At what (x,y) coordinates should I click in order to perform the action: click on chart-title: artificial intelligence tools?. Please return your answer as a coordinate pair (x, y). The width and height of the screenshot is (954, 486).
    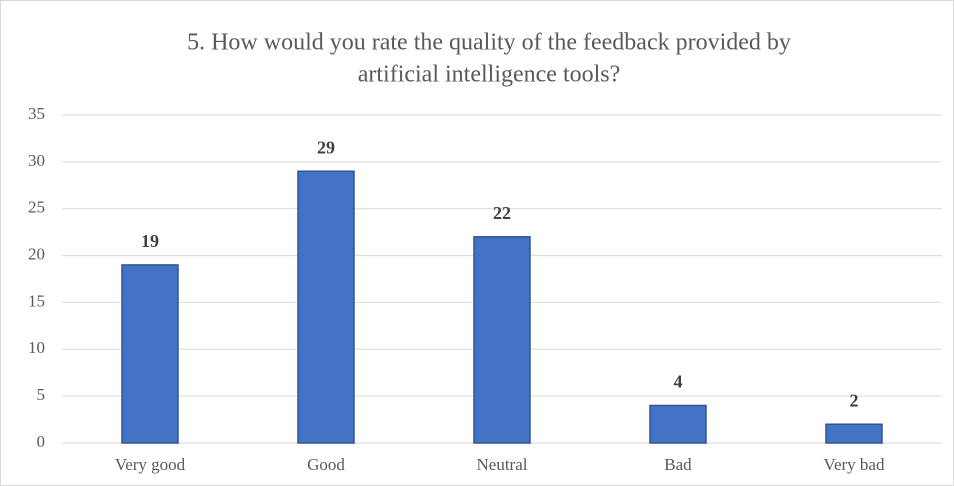
    Looking at the image, I should click on (489, 75).